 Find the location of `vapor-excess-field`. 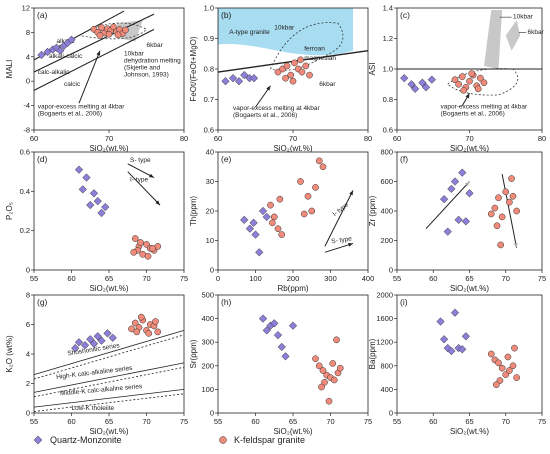

vapor-excess-field is located at coordinates (113, 31).